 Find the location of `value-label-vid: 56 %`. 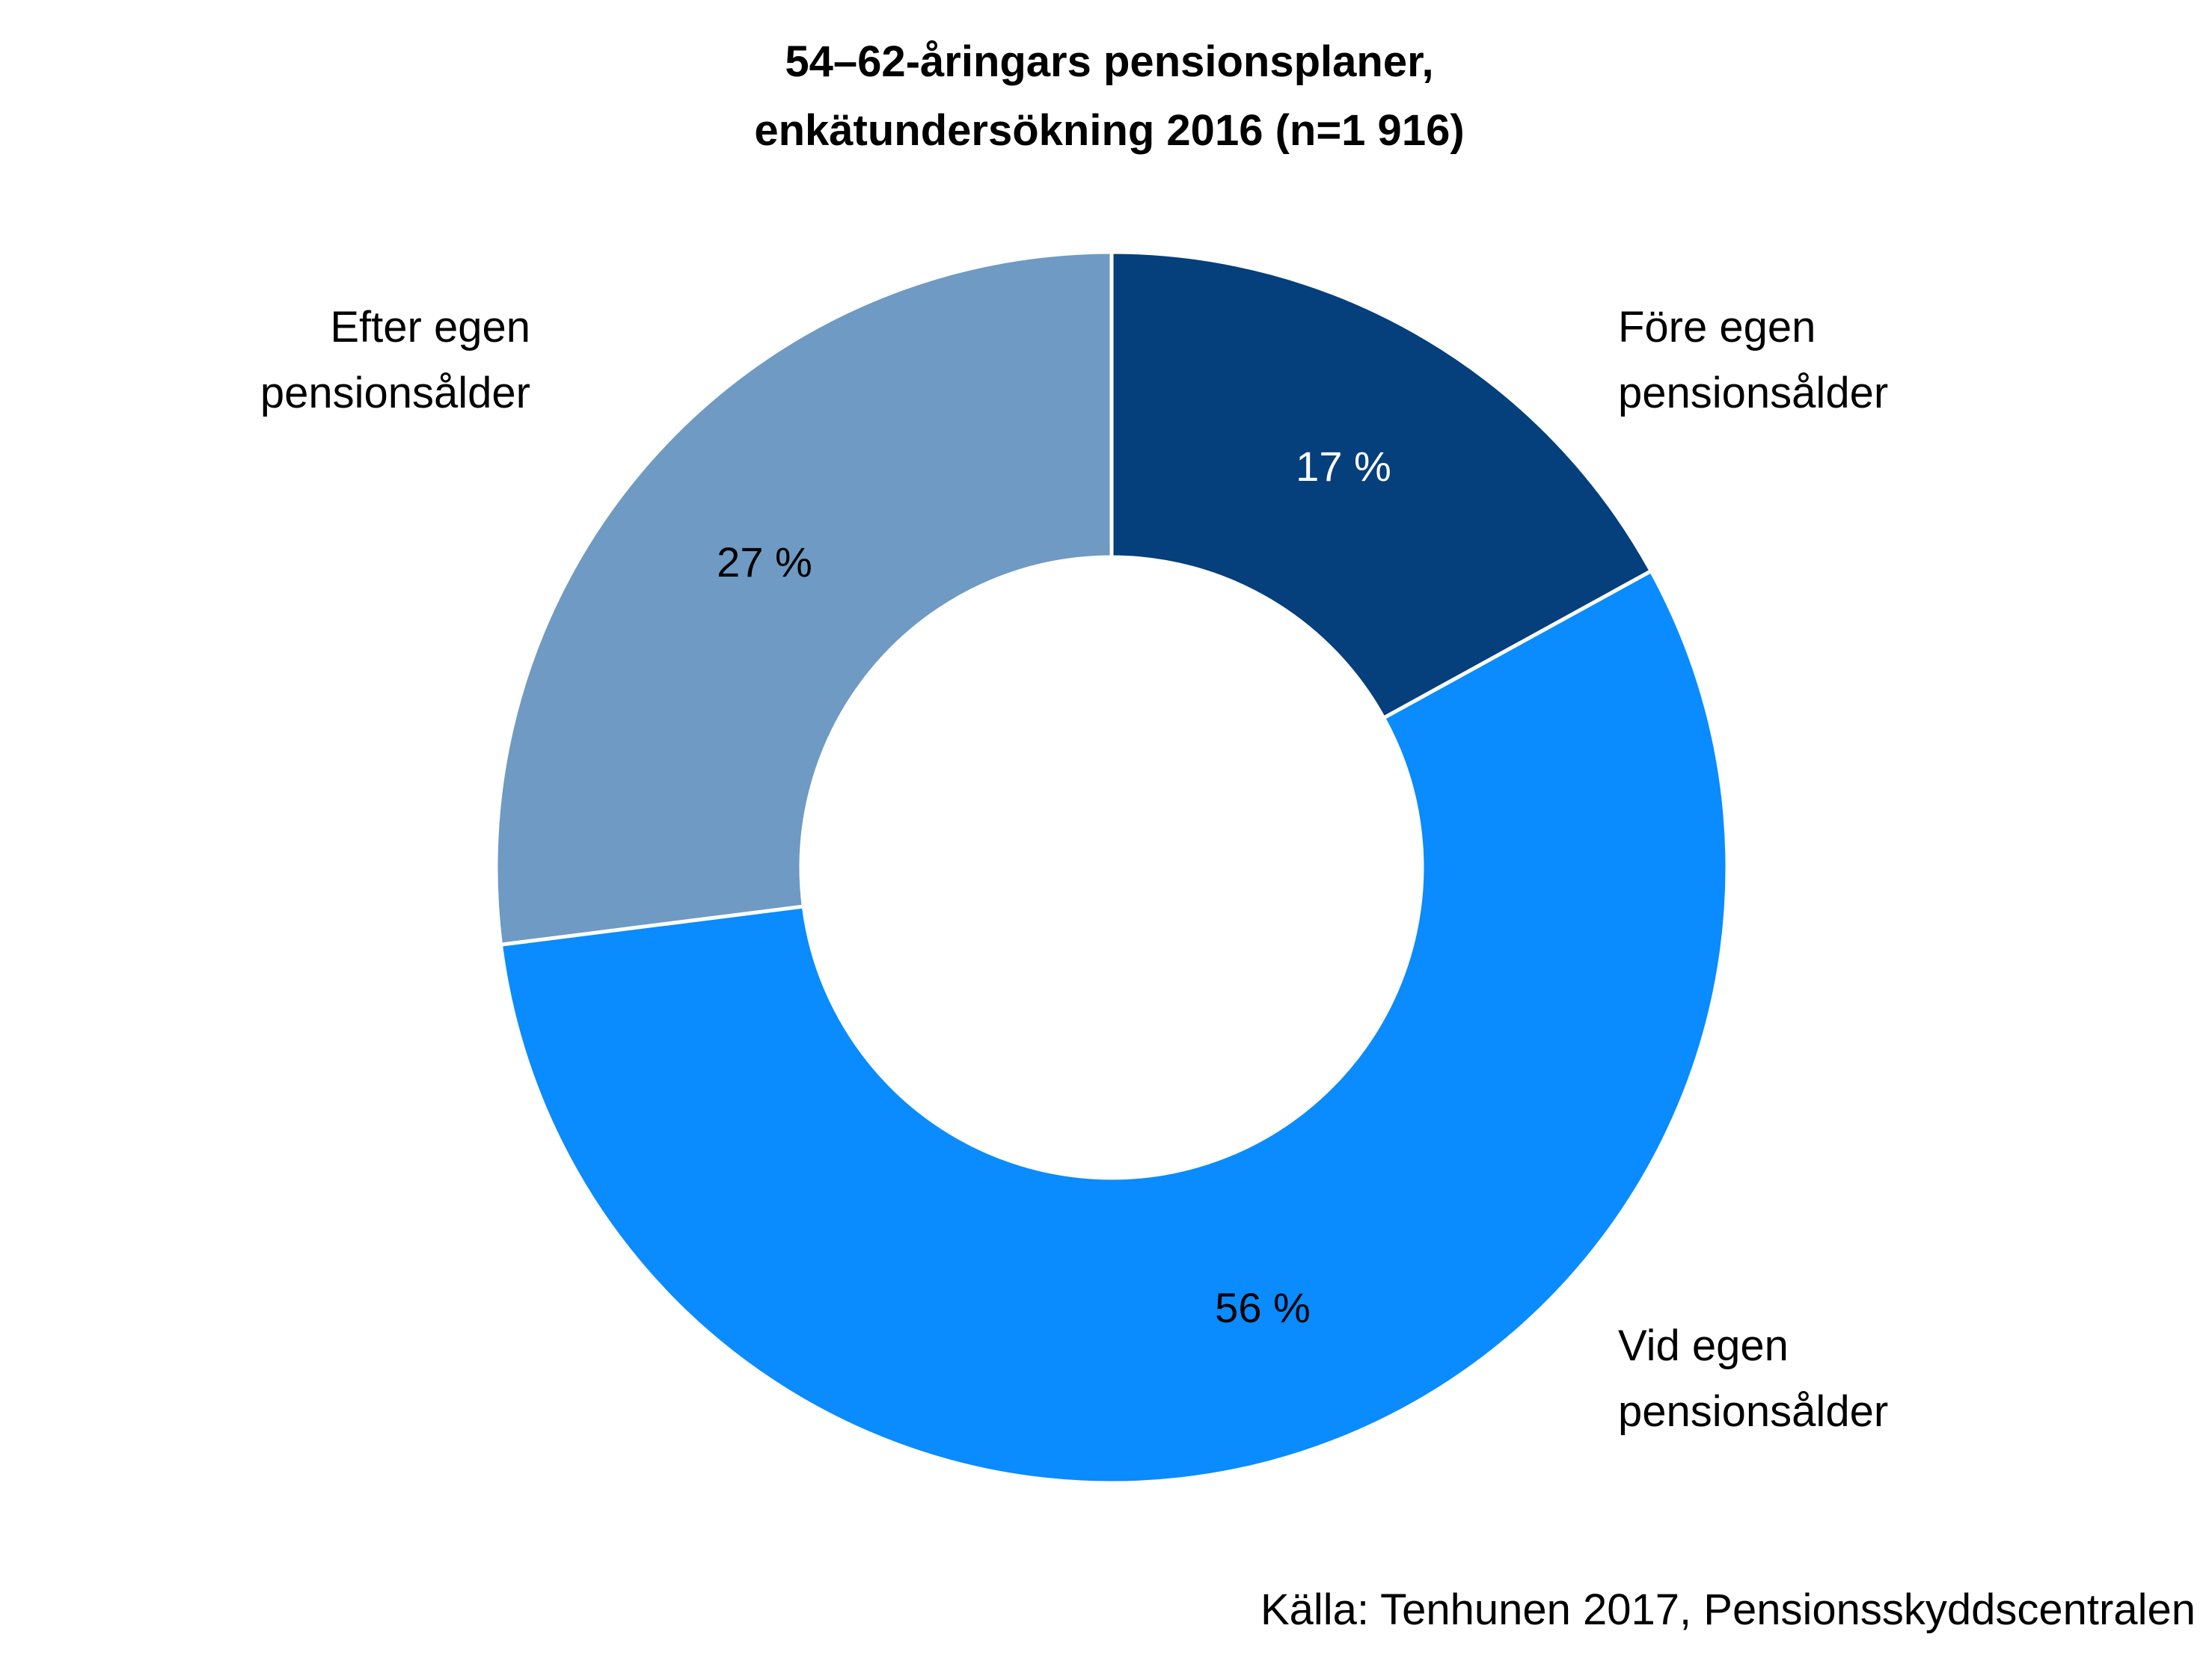

value-label-vid: 56 % is located at coordinates (1263, 1307).